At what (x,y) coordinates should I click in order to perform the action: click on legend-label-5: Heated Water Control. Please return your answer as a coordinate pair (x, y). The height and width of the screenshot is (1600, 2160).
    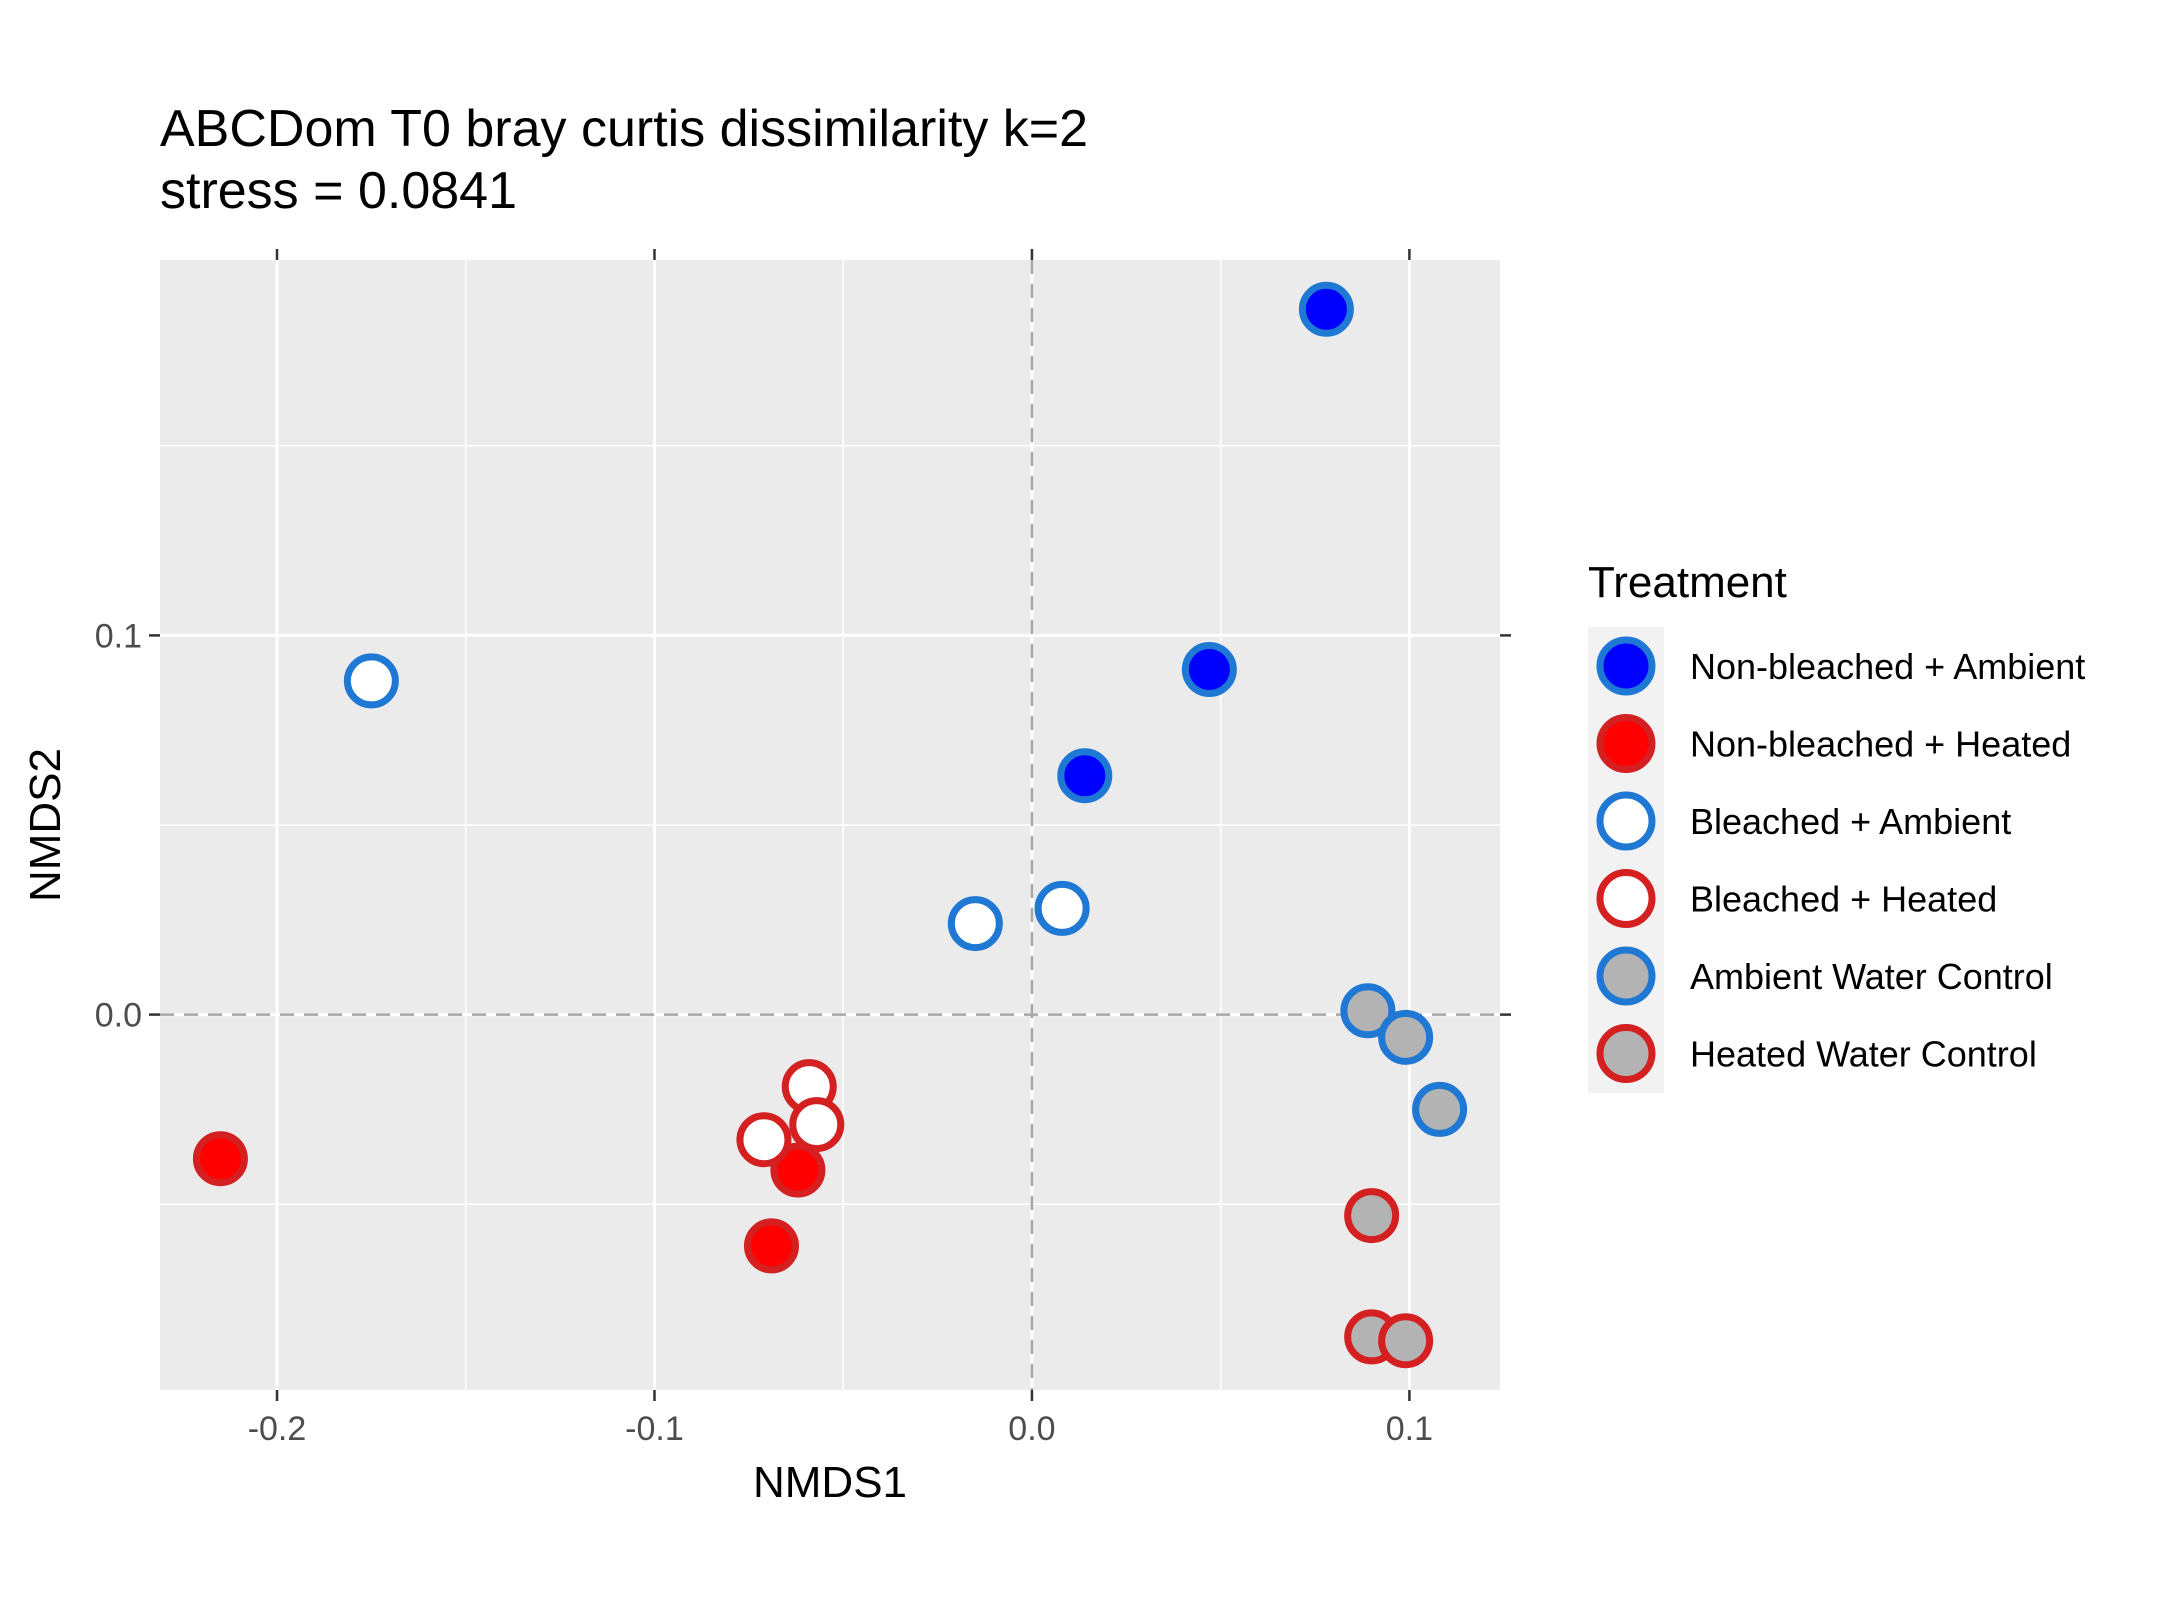
    Looking at the image, I should click on (1863, 1054).